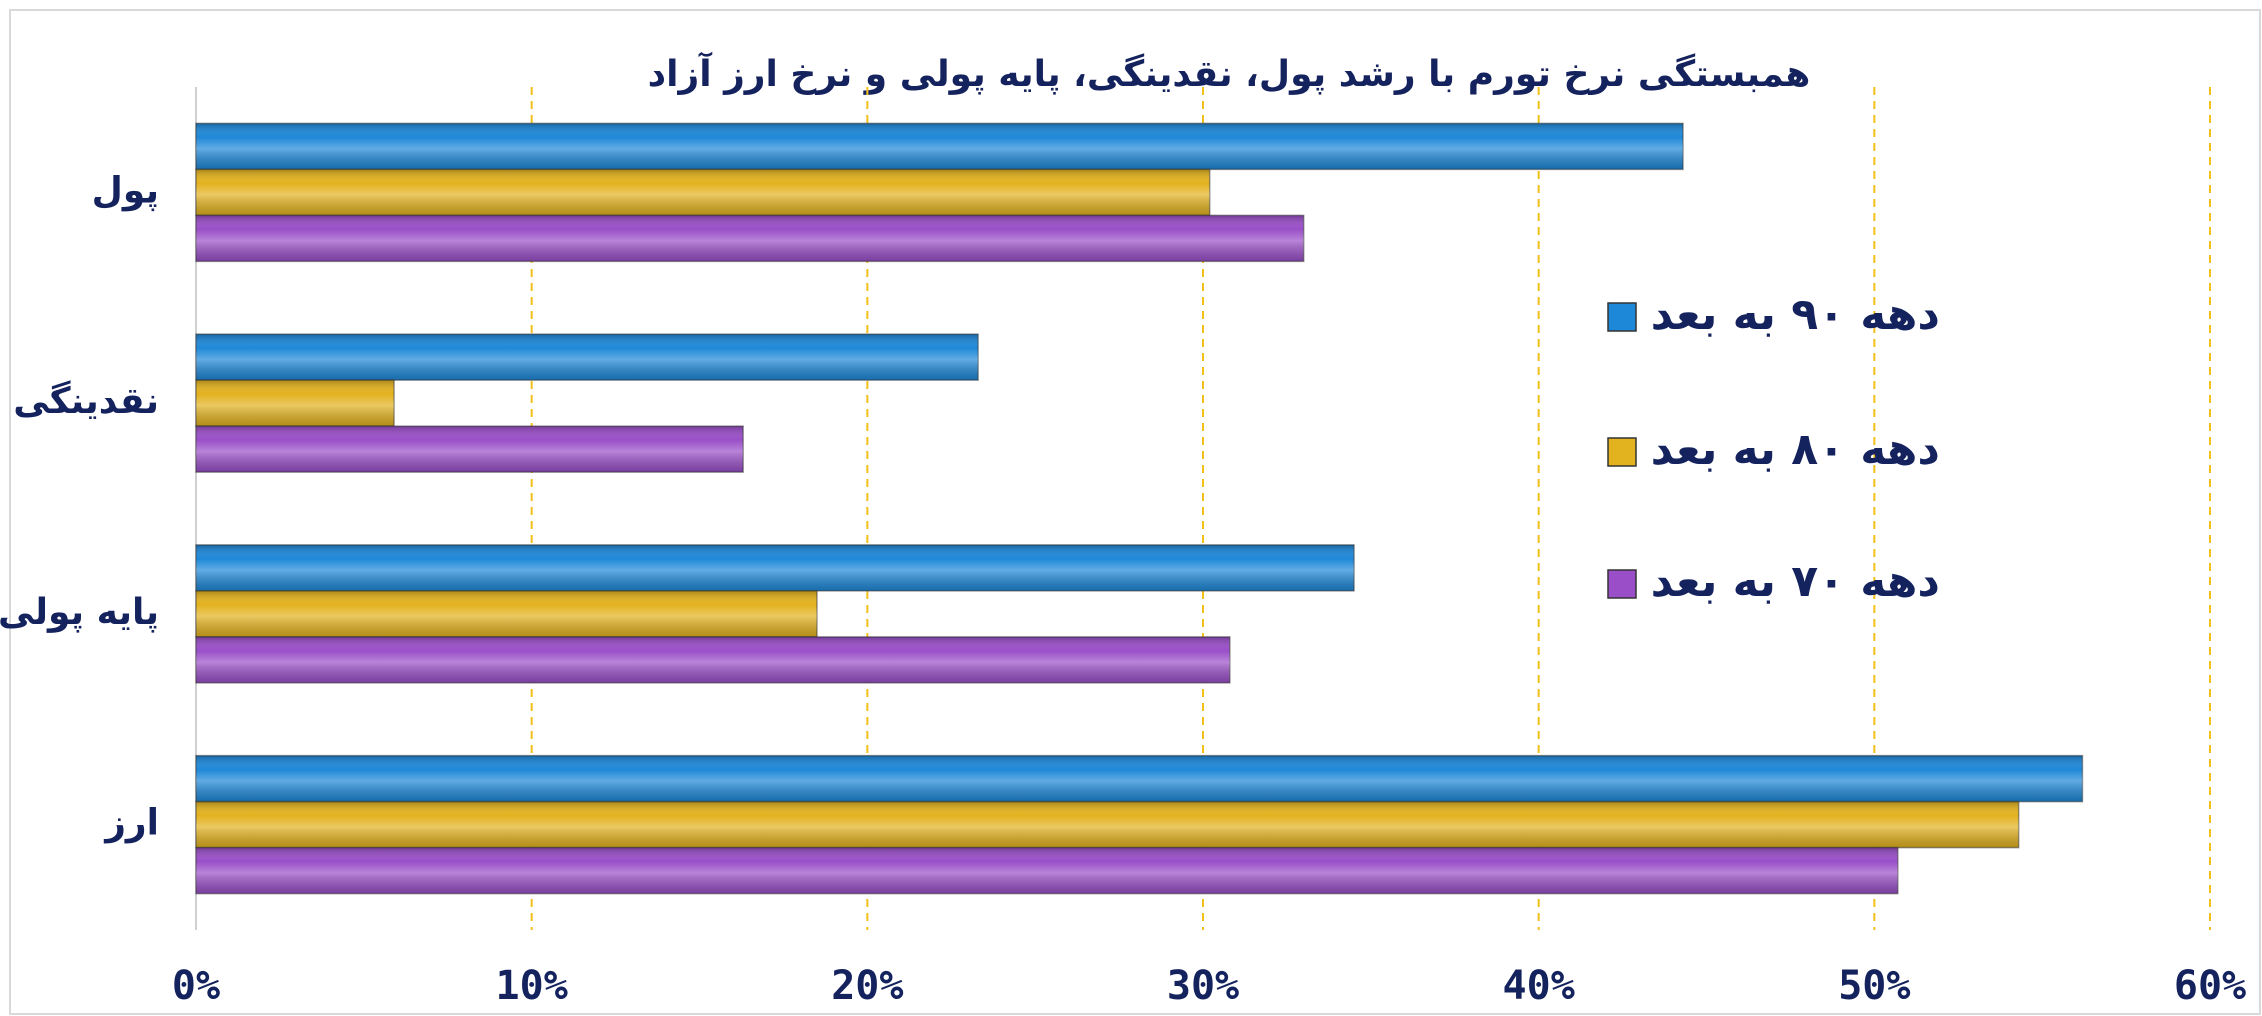  Describe the element at coordinates (1539, 986) in the screenshot. I see `x-tick-label: 40%` at that location.